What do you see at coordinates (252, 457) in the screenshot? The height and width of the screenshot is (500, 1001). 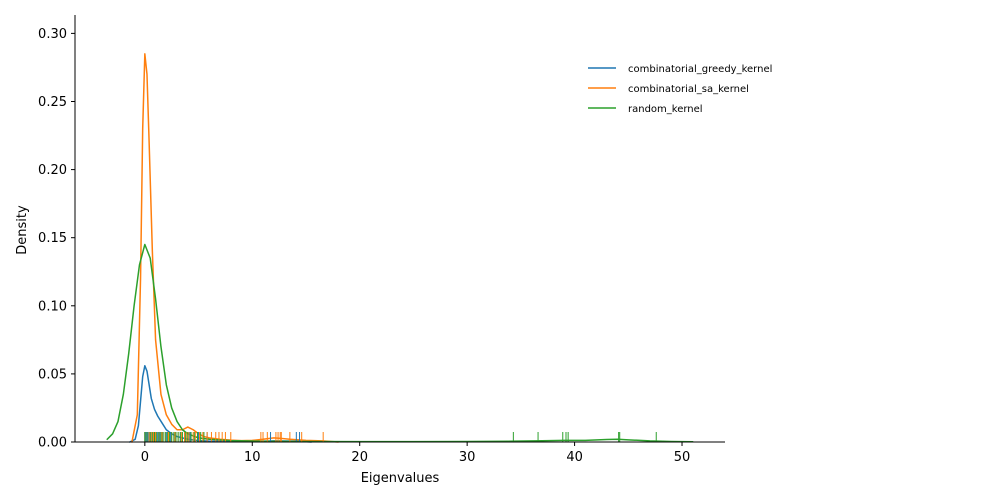 I see `x-tick-label-1: 10` at bounding box center [252, 457].